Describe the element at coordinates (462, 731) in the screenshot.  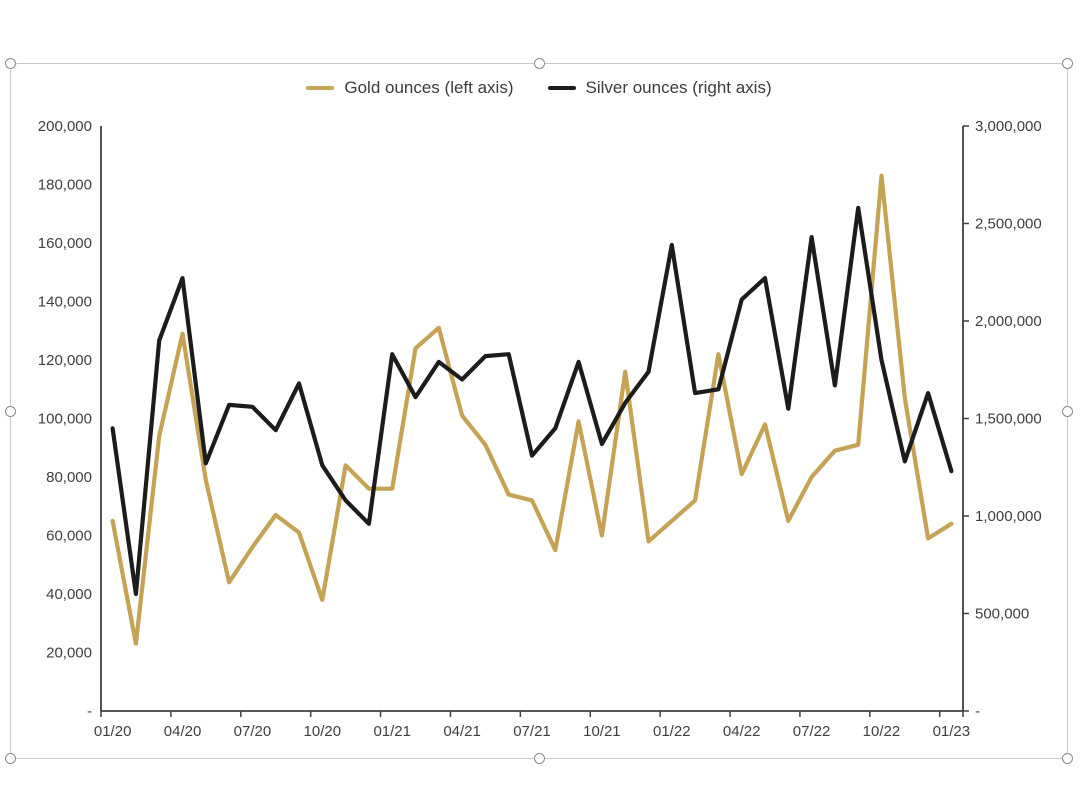
I see `x-axis-tick-label: 04/21` at that location.